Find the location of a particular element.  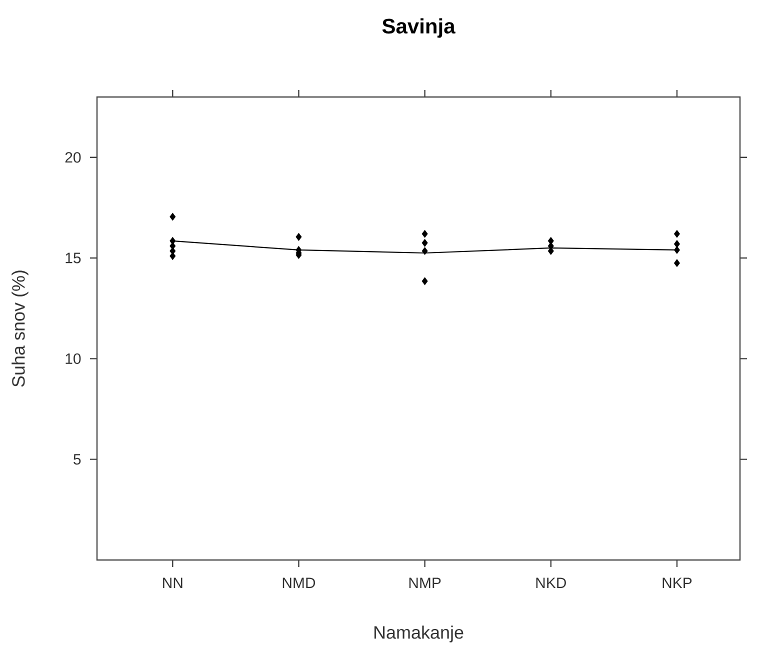

x-tick-label: NMD is located at coordinates (299, 583).